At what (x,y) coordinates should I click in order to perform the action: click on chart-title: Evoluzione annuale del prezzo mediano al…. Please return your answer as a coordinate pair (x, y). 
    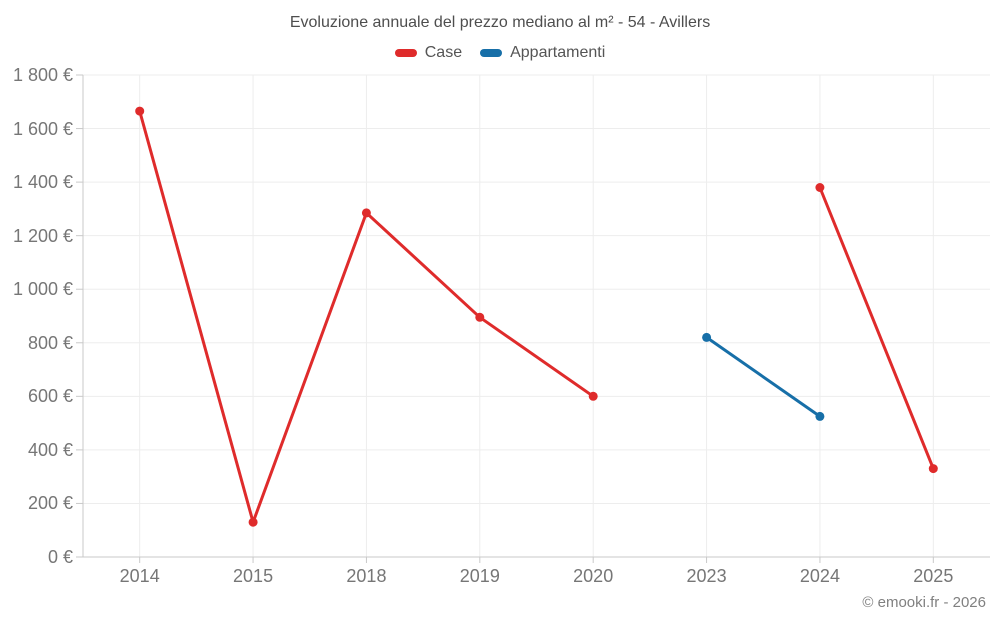
    Looking at the image, I should click on (500, 22).